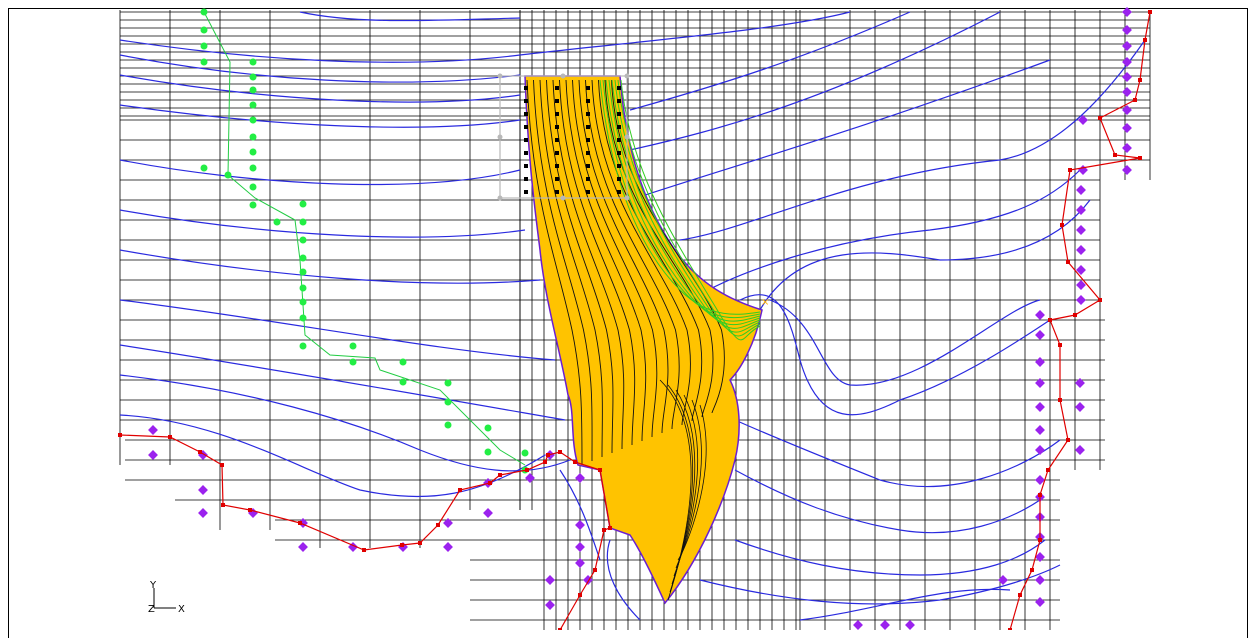 Image resolution: width=1249 pixels, height=638 pixels. Describe the element at coordinates (563, 76) in the screenshot. I see `selection-handle` at that location.